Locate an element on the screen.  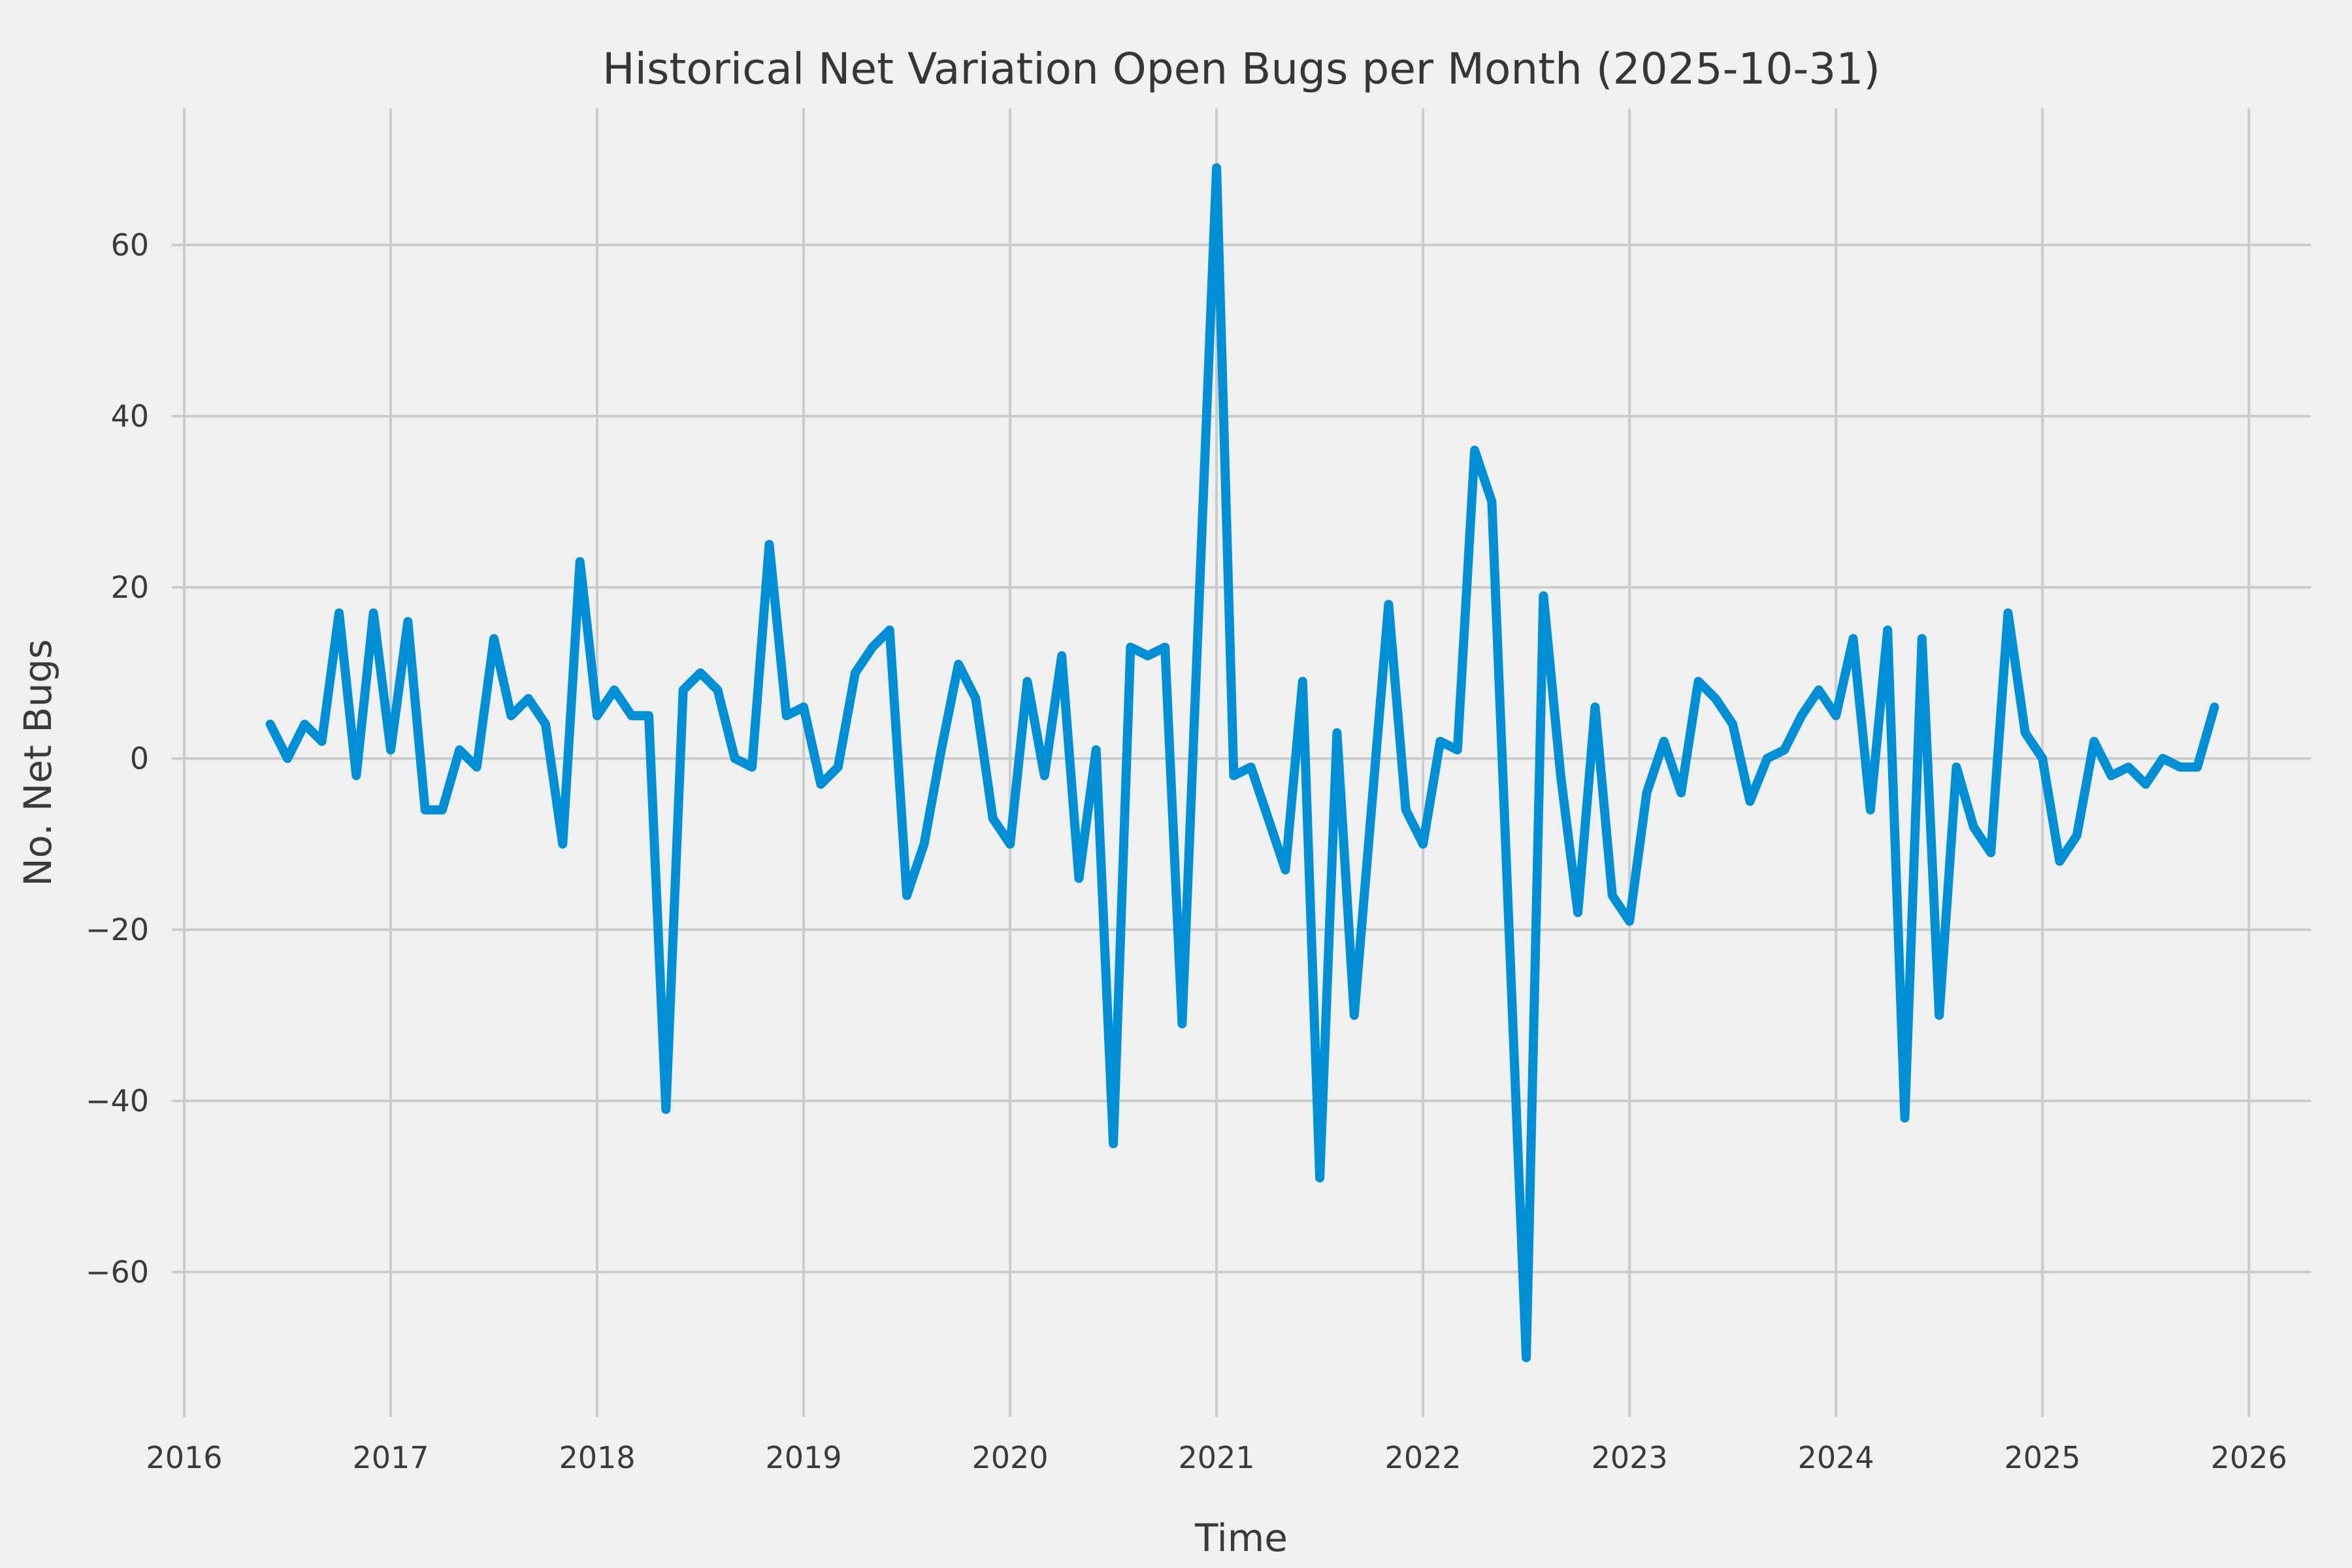
x-tick-label: 2020 is located at coordinates (1010, 1457).